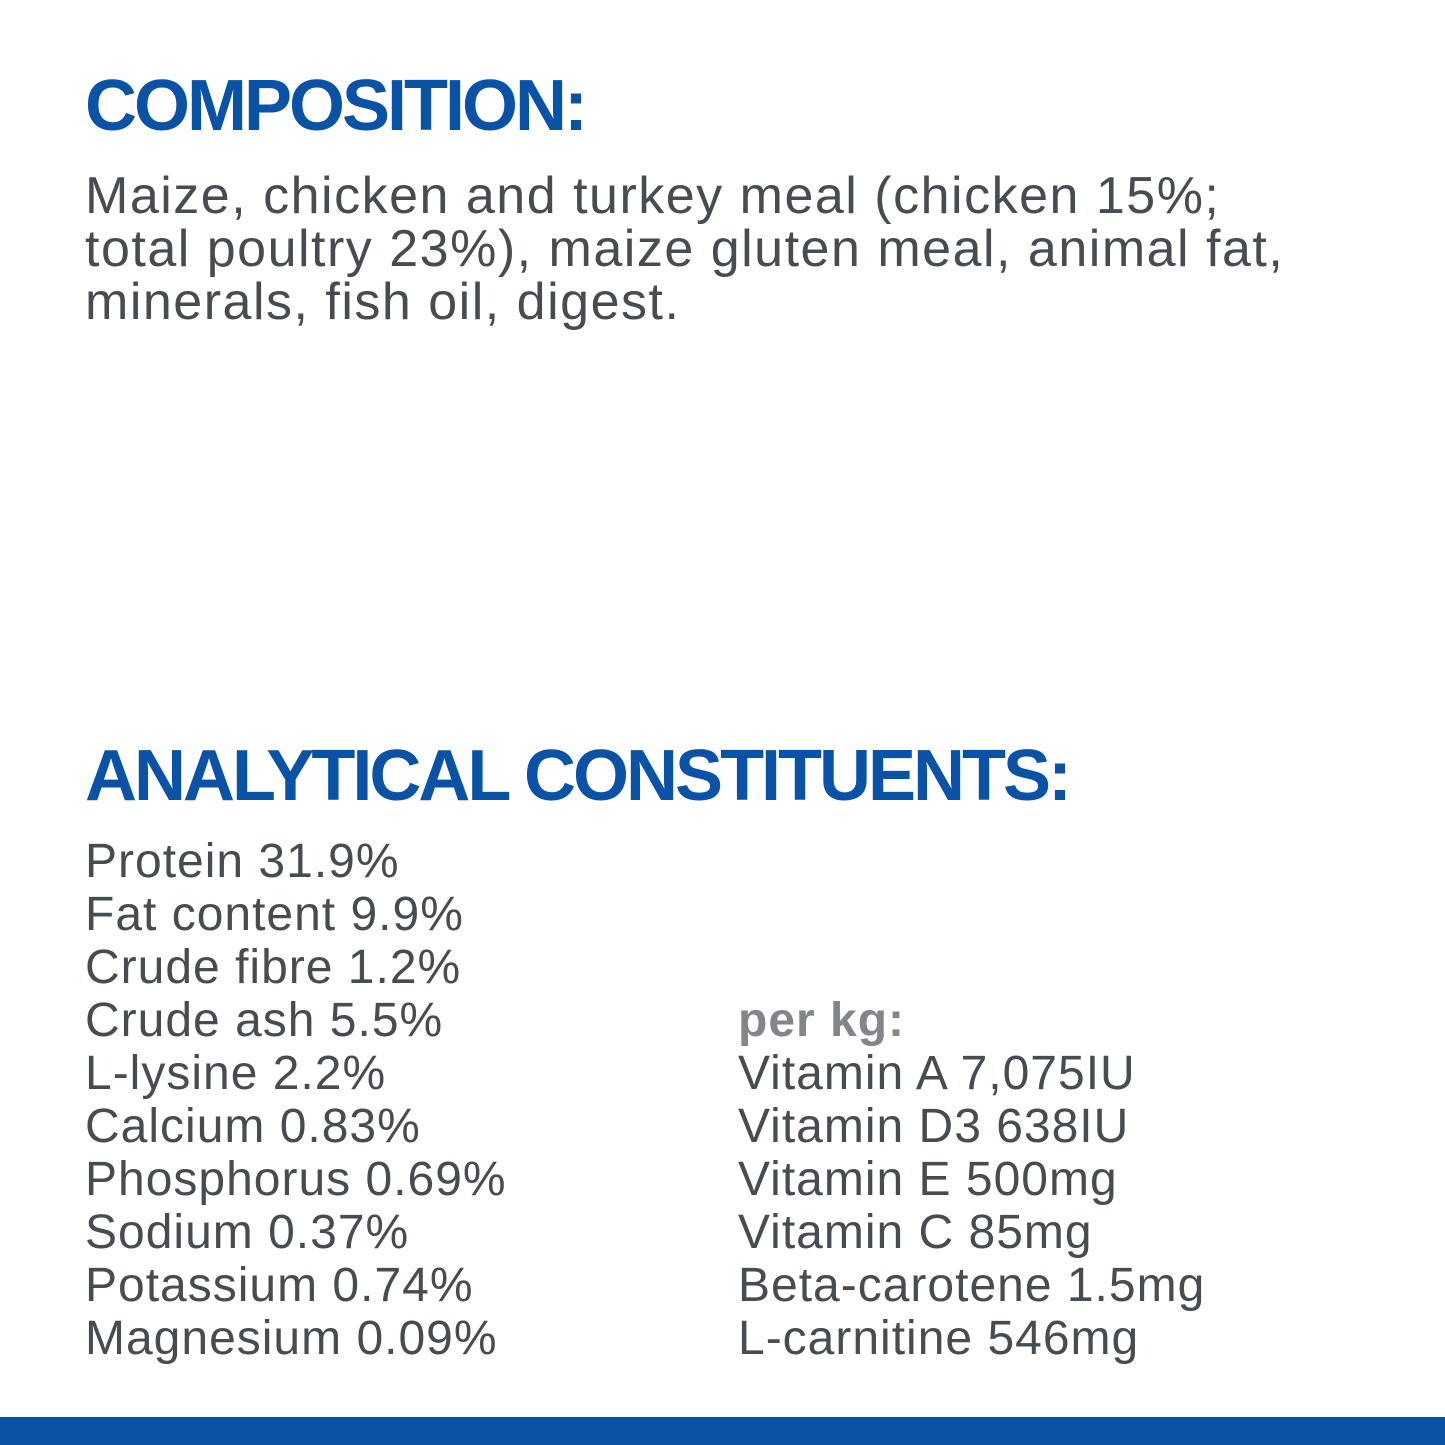  What do you see at coordinates (274, 914) in the screenshot?
I see `constituent-item: Fat content 9.9%` at bounding box center [274, 914].